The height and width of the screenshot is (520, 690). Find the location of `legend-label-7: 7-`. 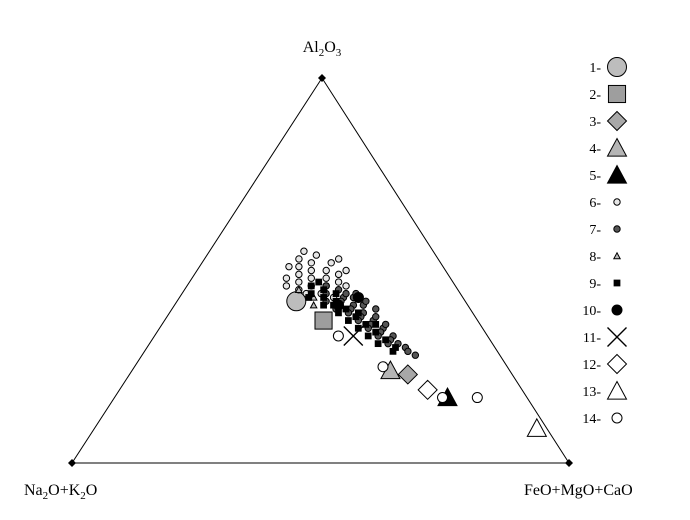

legend-label-7: 7- is located at coordinates (595, 230).